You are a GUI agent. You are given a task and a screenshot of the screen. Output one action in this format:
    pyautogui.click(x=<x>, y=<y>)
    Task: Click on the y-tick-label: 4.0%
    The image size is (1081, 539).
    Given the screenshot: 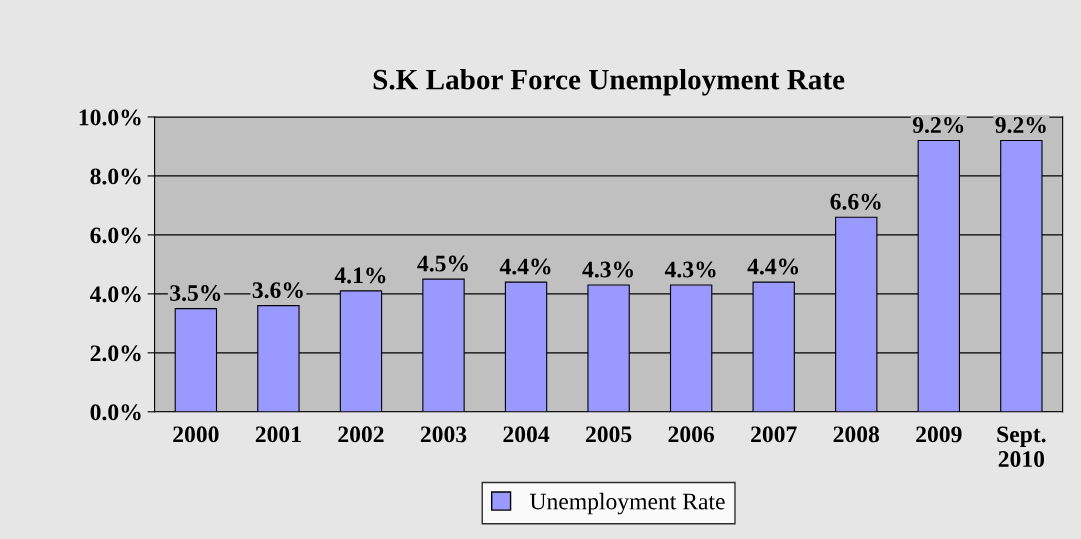 What is the action you would take?
    pyautogui.click(x=115, y=294)
    